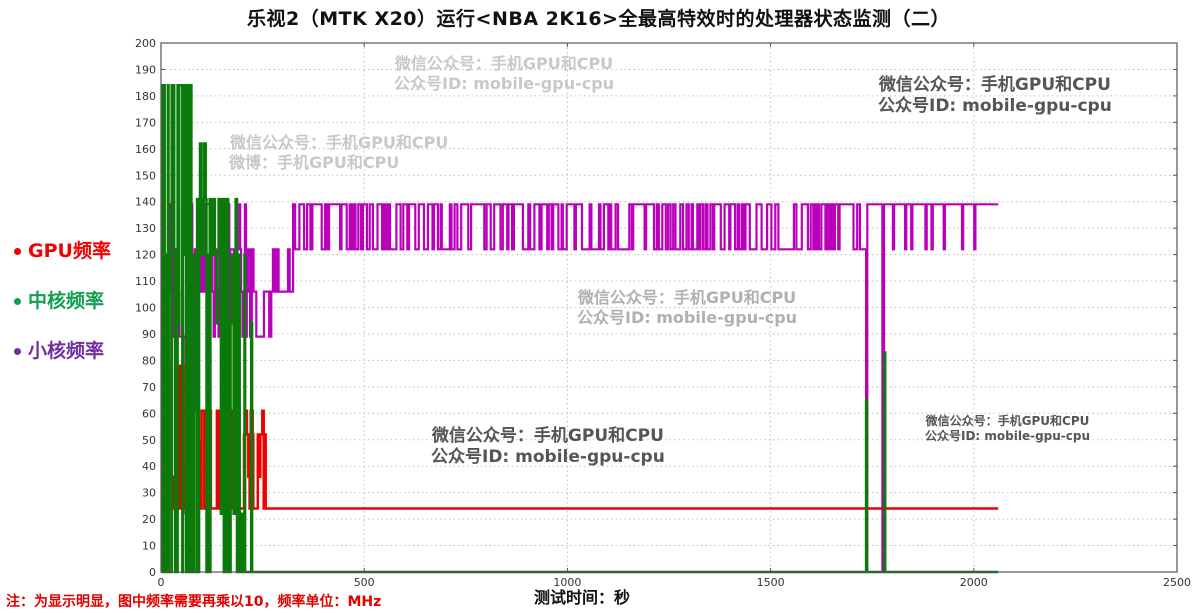  Describe the element at coordinates (149, 360) in the screenshot. I see `y-tick-label: 80` at that location.